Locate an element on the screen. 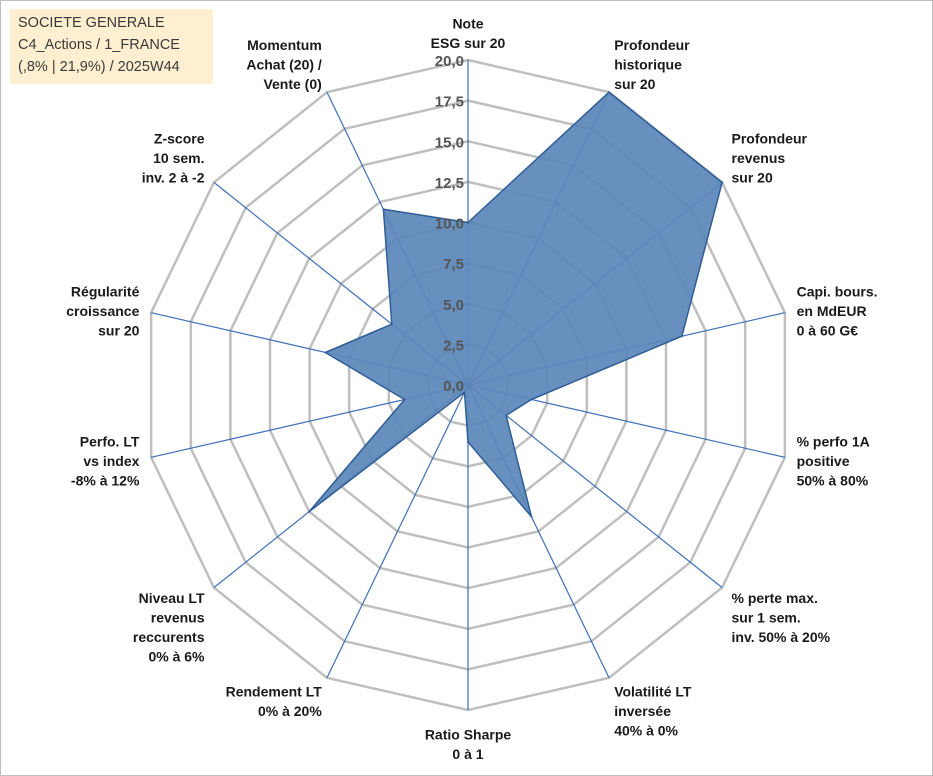 Image resolution: width=933 pixels, height=776 pixels. axis-label: Momentum Achat (20) / Vente (0) is located at coordinates (284, 64).